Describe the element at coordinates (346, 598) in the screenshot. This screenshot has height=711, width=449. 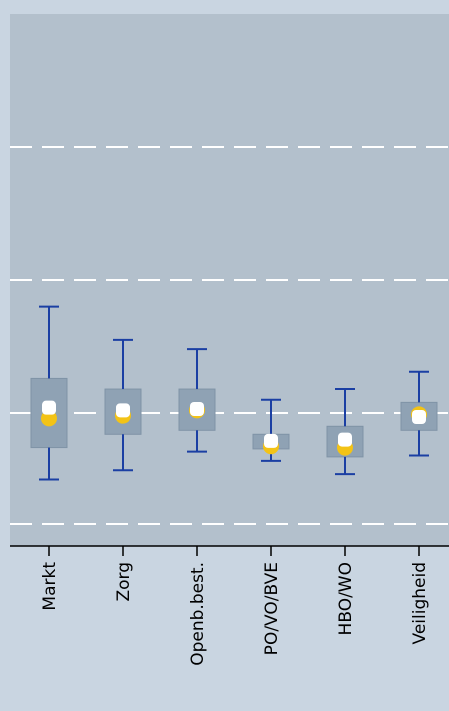
I see `x-tick-label: HBO/WO` at that location.